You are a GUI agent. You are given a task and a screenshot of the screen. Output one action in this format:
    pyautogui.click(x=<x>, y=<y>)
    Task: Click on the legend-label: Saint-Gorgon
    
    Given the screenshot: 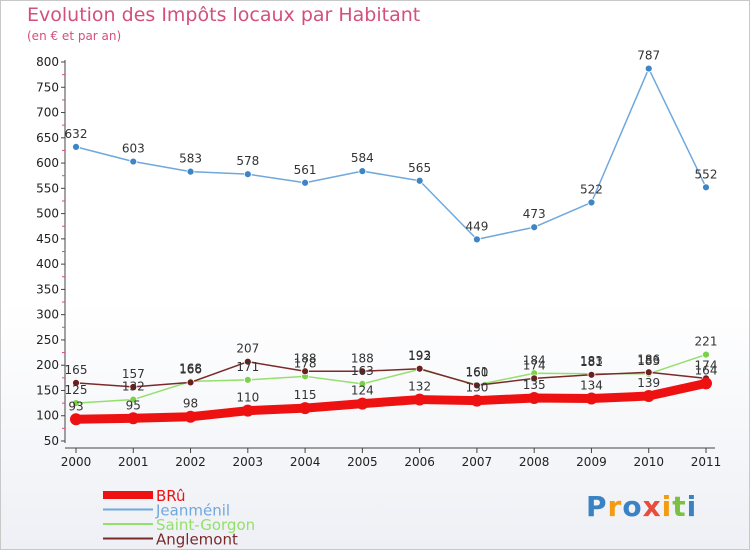 What is the action you would take?
    pyautogui.click(x=205, y=525)
    